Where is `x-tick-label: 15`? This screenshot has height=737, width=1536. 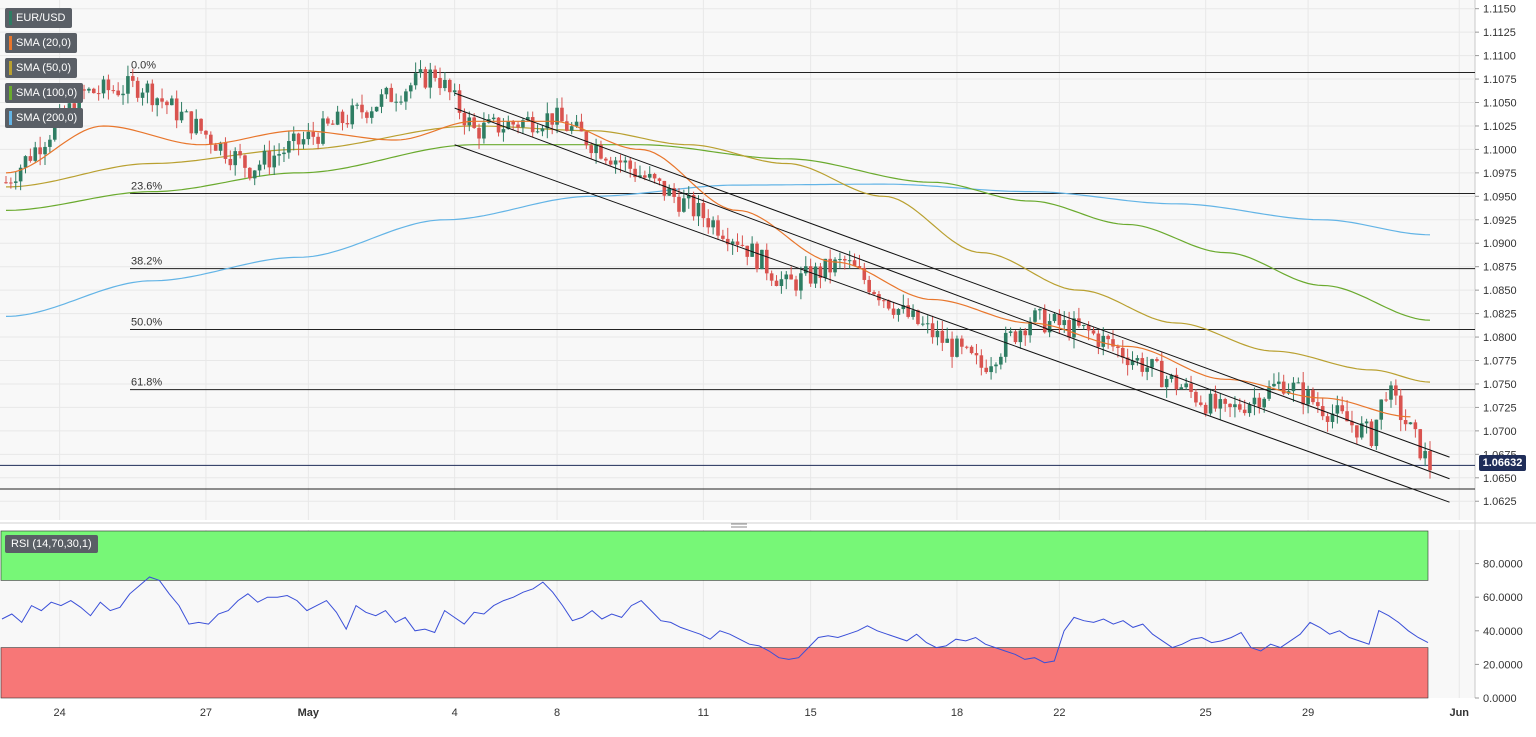 x-tick-label: 15 is located at coordinates (811, 713).